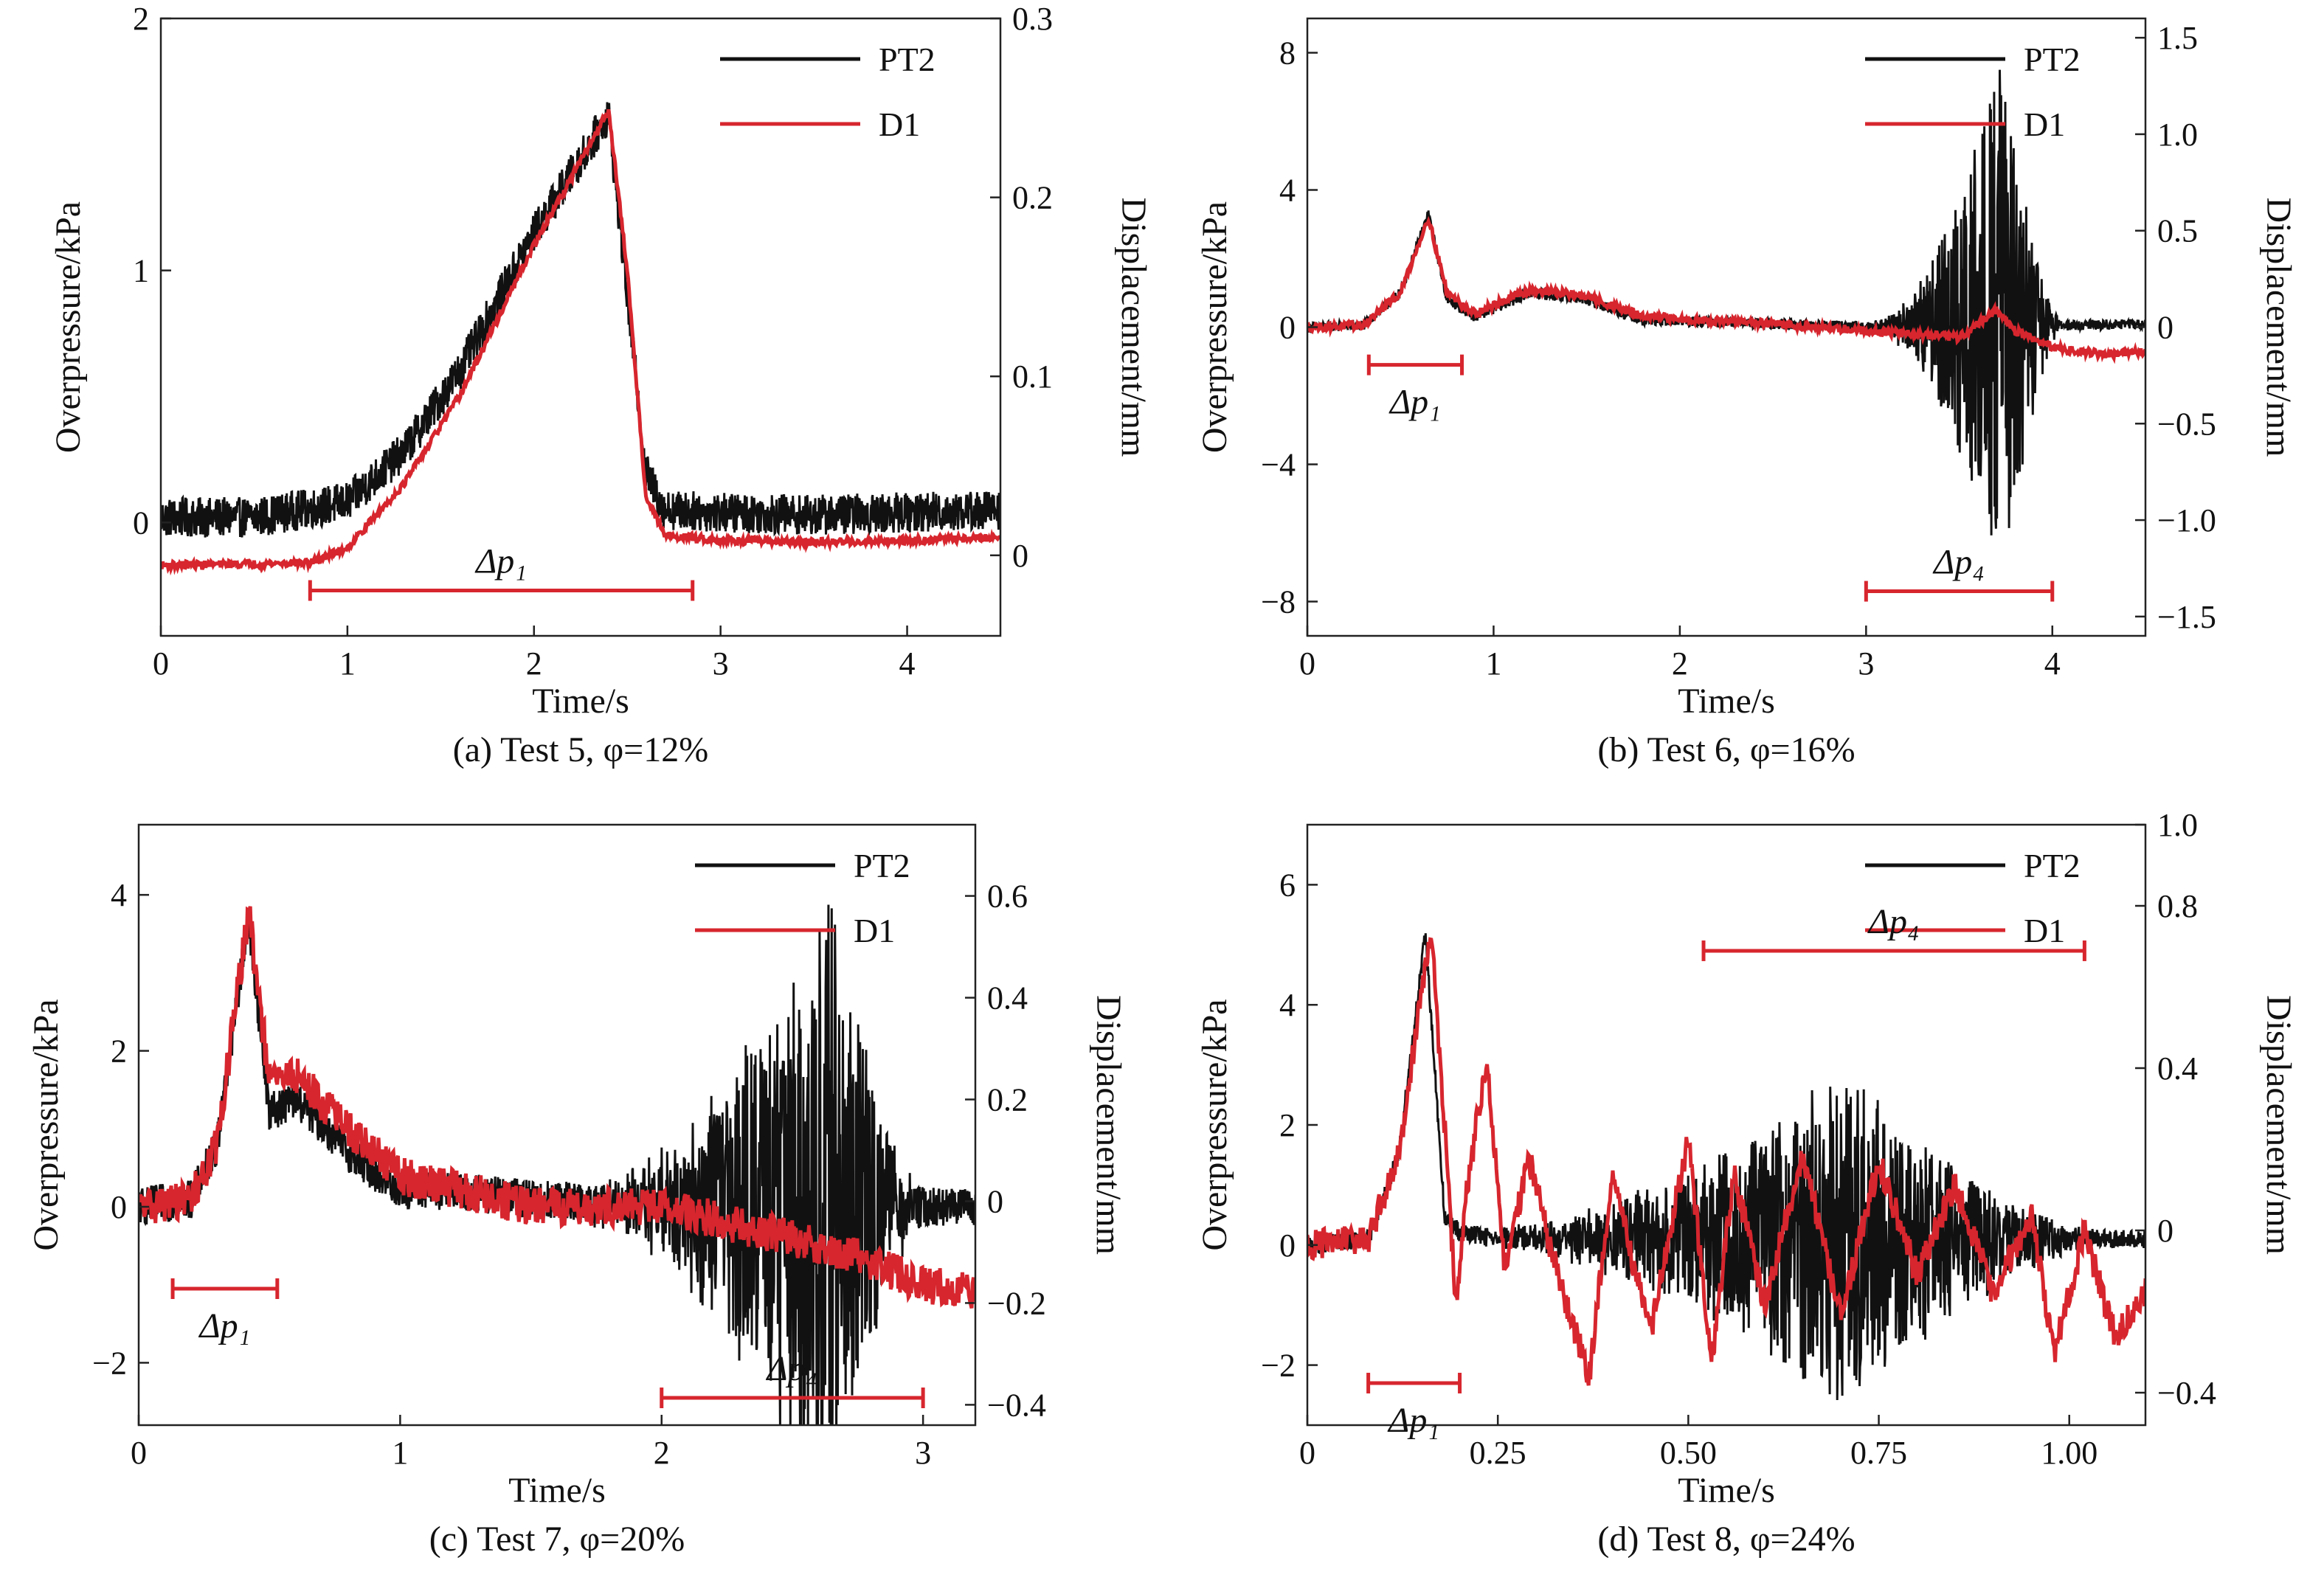 This screenshot has height=1583, width=2324. Describe the element at coordinates (1032, 376) in the screenshot. I see `y2-tick-label: 0.1` at that location.